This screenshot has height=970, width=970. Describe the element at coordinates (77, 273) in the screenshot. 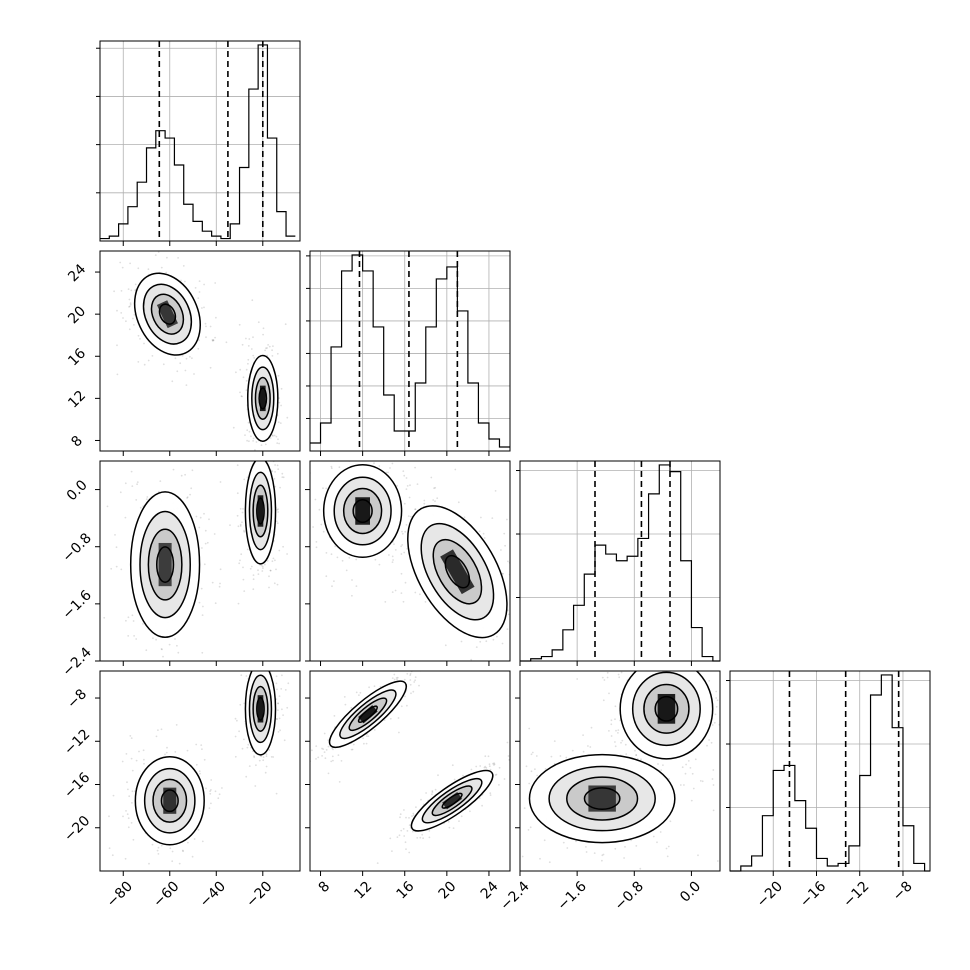

I see `y-tick-label: 24` at that location.